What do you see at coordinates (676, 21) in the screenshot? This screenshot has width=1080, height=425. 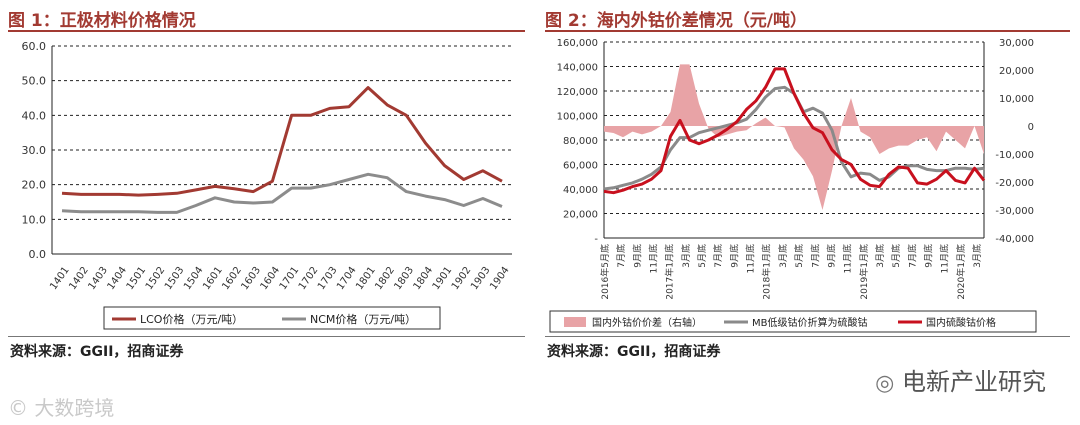 I see `right-figure-title: 图 2：海内外钴价差情况（元/吨）` at bounding box center [676, 21].